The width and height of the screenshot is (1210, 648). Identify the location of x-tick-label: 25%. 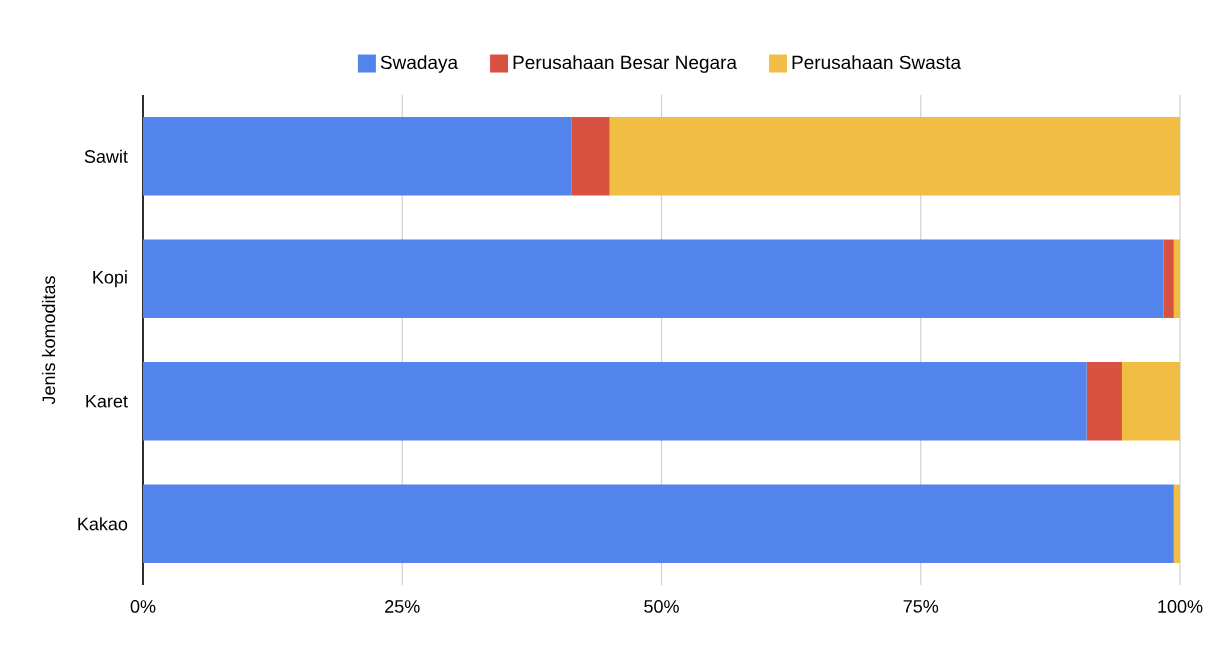
(402, 606).